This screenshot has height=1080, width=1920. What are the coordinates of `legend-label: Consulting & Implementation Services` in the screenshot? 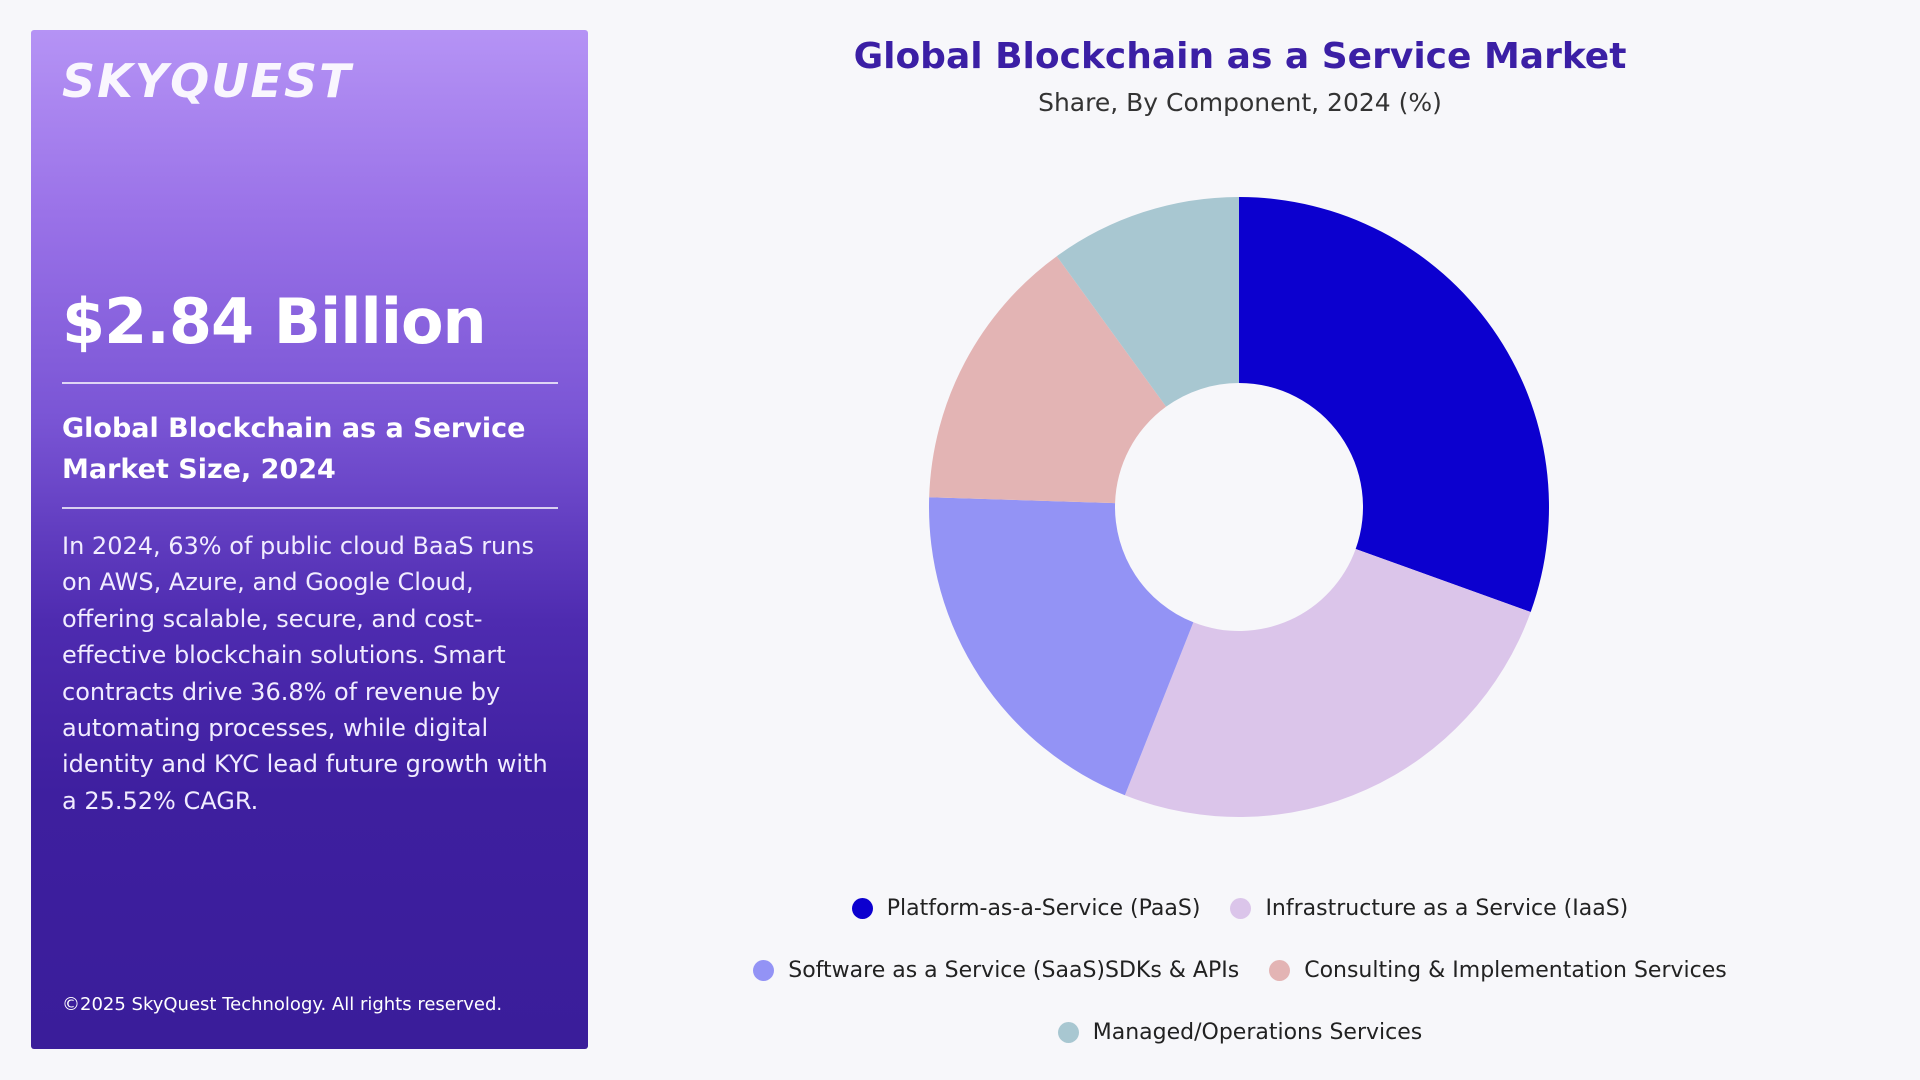 It's located at (1515, 970).